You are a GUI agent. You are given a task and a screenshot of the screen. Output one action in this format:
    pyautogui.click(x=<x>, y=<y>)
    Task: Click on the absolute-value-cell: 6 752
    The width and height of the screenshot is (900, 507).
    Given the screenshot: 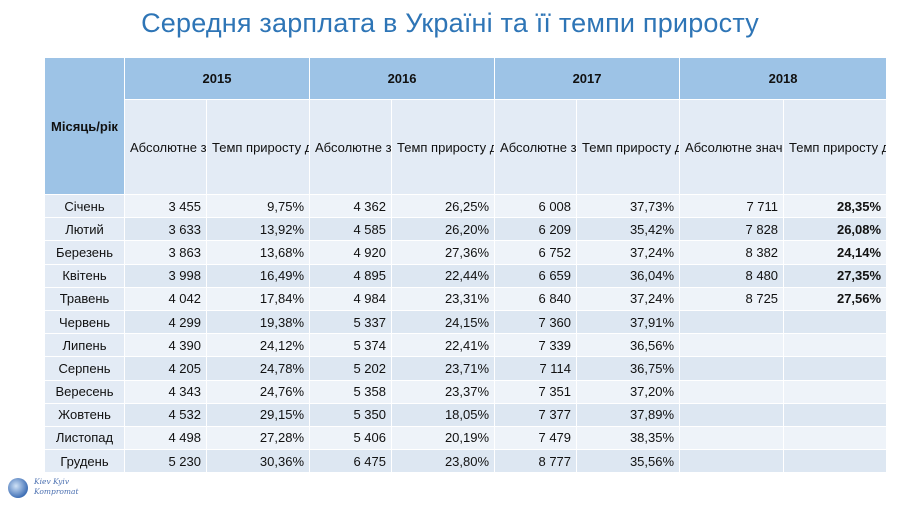 What is the action you would take?
    pyautogui.click(x=536, y=252)
    